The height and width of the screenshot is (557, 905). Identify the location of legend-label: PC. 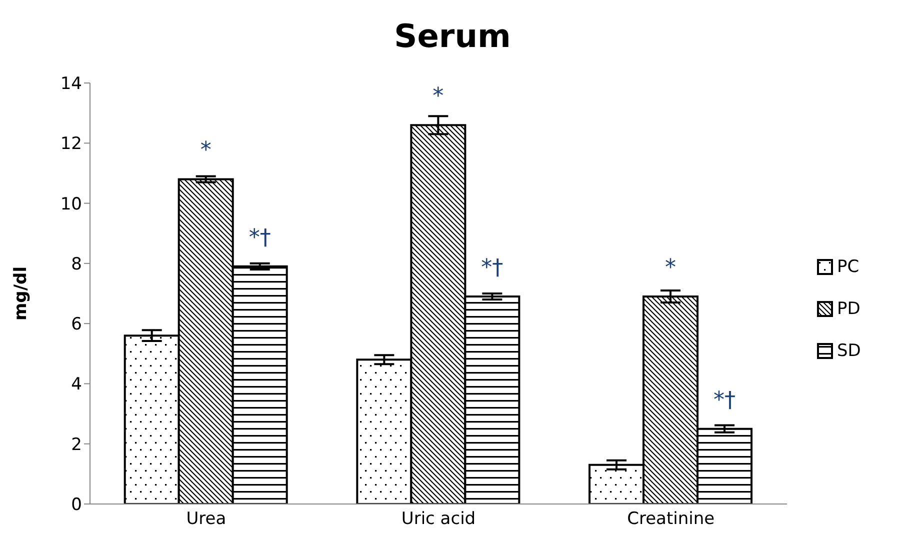
(848, 266).